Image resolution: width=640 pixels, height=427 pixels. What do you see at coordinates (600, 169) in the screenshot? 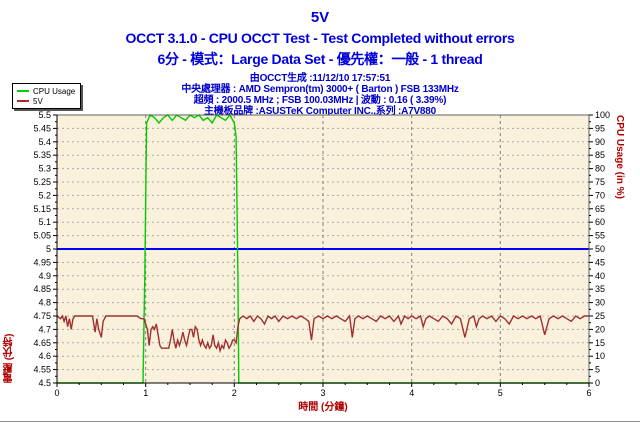
I see `svg-text: 80` at bounding box center [600, 169].